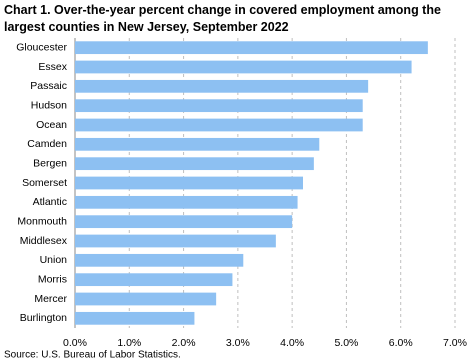  Describe the element at coordinates (92, 355) in the screenshot. I see `source-note: Source: U.S. Bureau of Labor Statistics.` at that location.